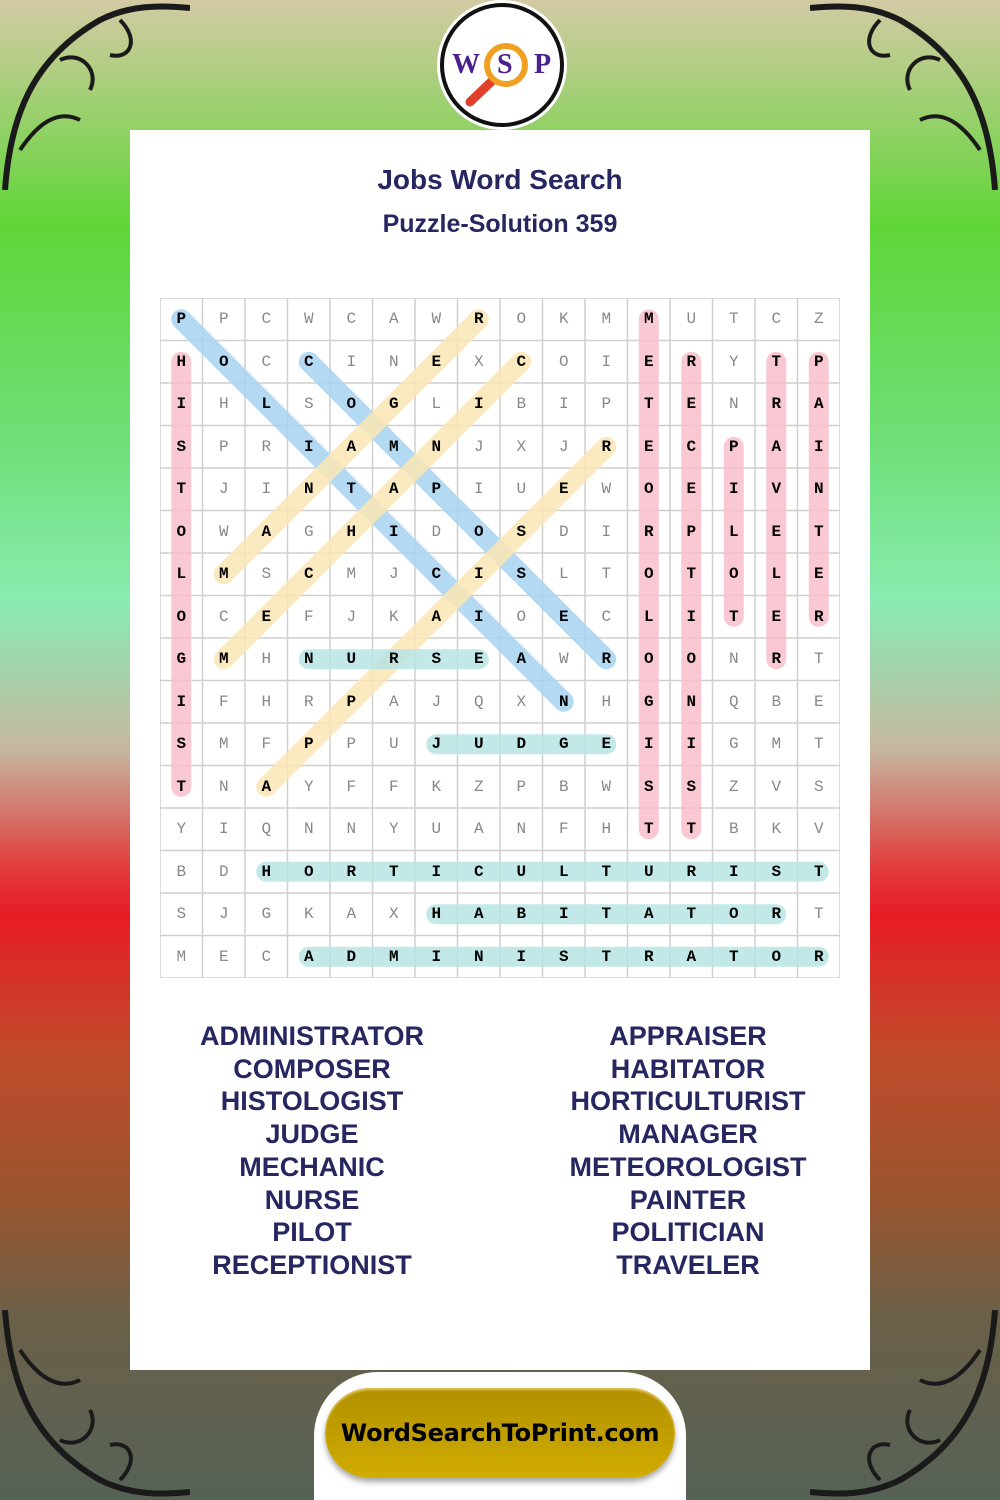  What do you see at coordinates (223, 701) in the screenshot?
I see `grid-cell: F` at bounding box center [223, 701].